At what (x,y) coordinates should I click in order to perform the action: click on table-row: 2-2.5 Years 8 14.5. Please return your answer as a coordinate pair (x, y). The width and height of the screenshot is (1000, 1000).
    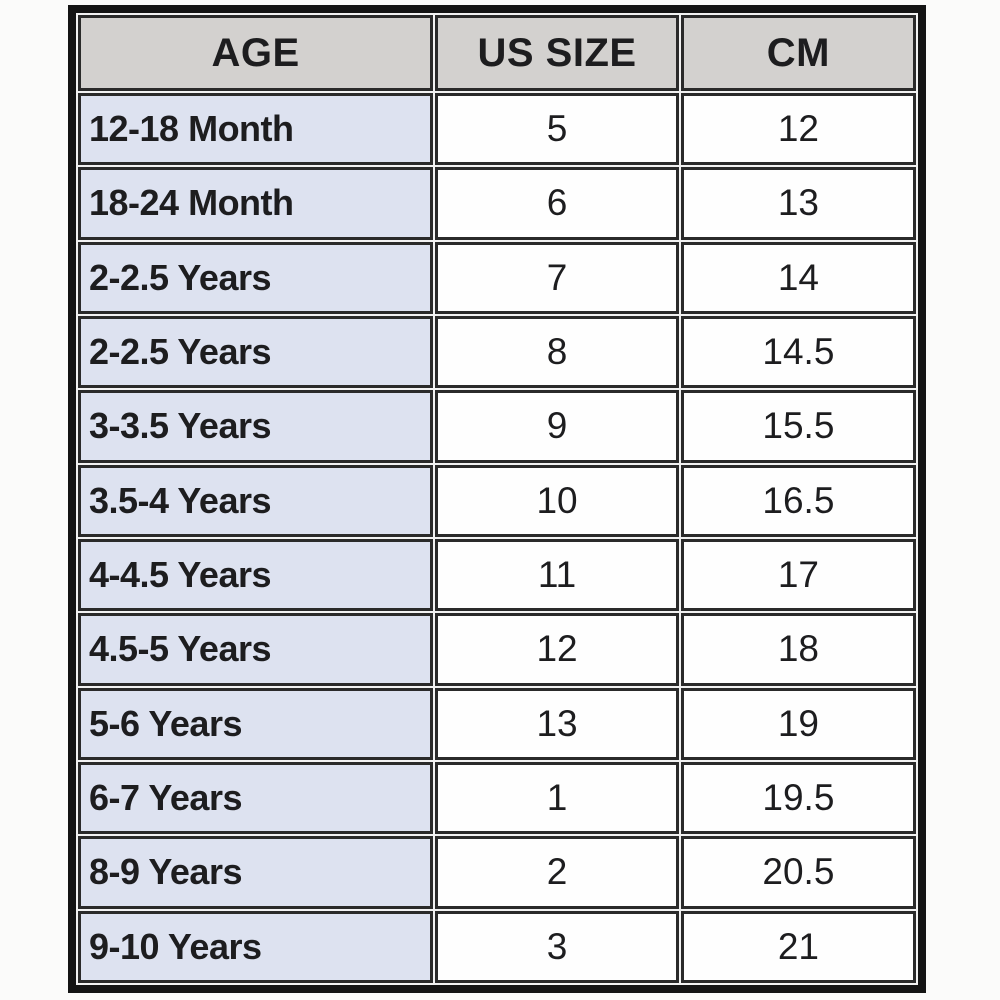
    Looking at the image, I should click on (497, 352).